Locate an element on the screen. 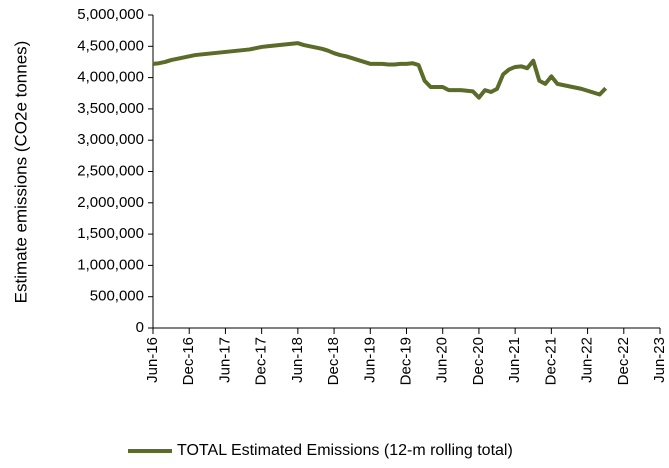 Image resolution: width=669 pixels, height=468 pixels. x-tick-label: Dec-20 is located at coordinates (478, 361).